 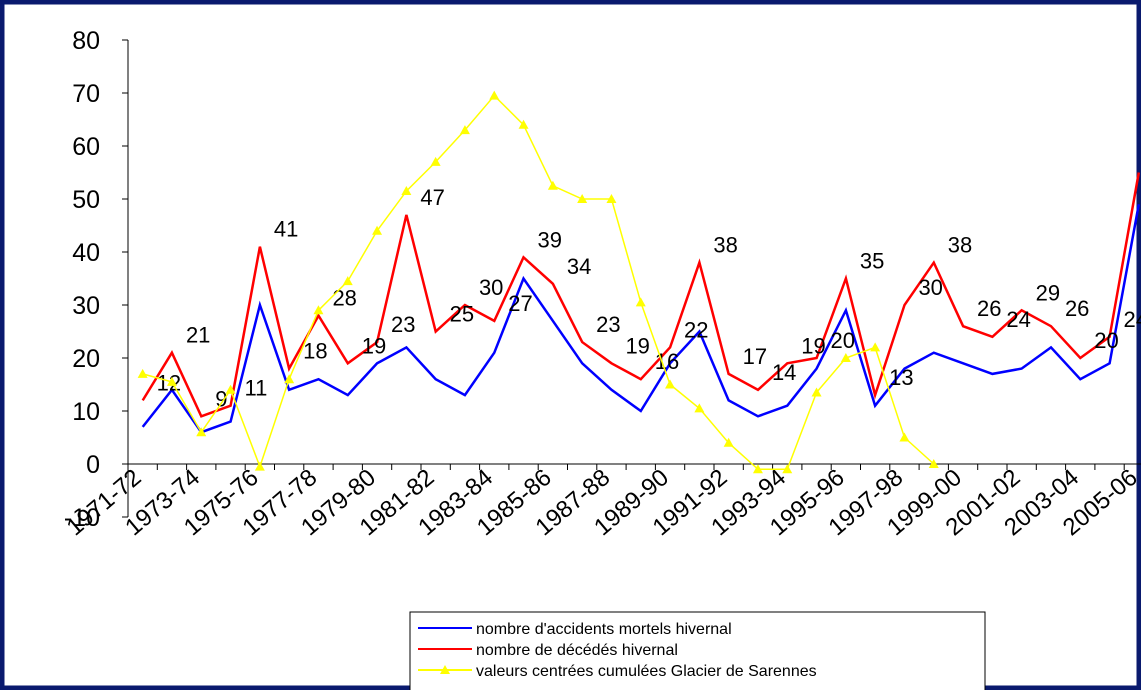 I want to click on data-label: 14, so click(x=784, y=372).